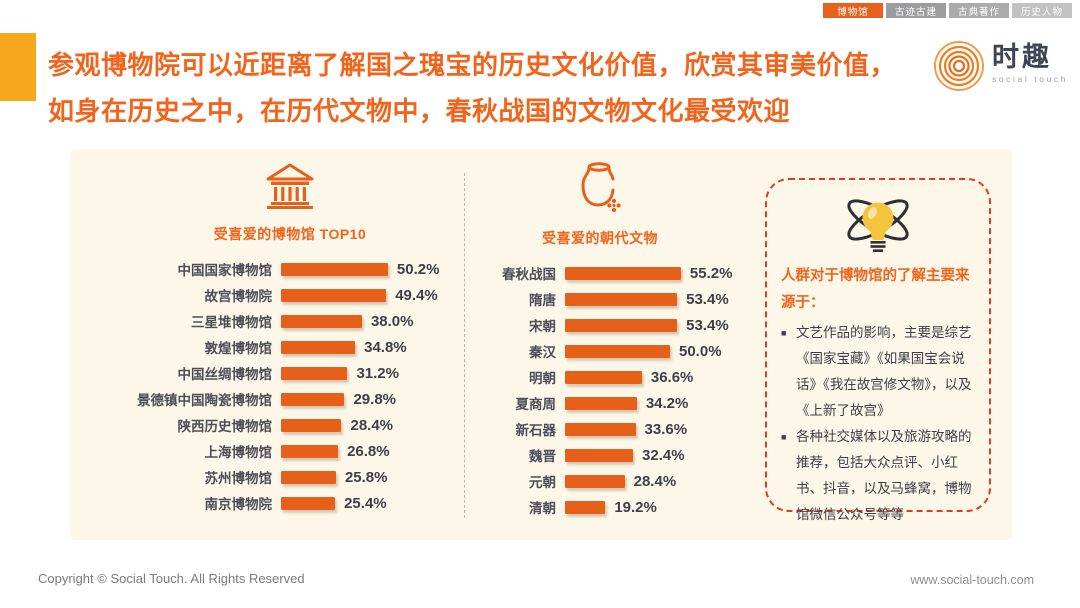 The image size is (1080, 608). What do you see at coordinates (542, 352) in the screenshot?
I see `bar-label: 秦汉` at bounding box center [542, 352].